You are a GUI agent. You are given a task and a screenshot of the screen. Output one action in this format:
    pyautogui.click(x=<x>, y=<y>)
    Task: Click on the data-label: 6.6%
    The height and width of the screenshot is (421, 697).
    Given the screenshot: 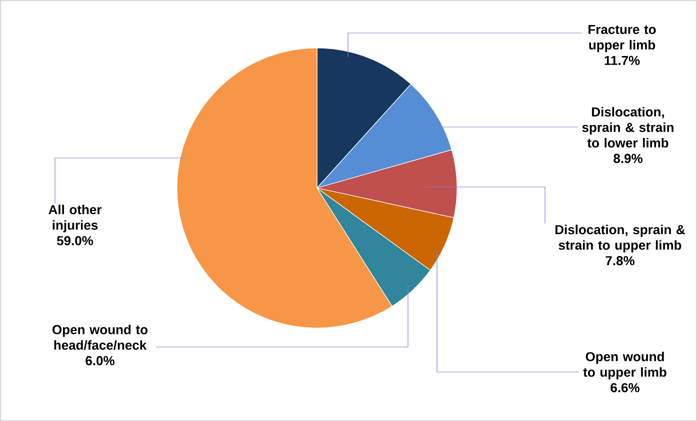 What is the action you would take?
    pyautogui.click(x=625, y=387)
    